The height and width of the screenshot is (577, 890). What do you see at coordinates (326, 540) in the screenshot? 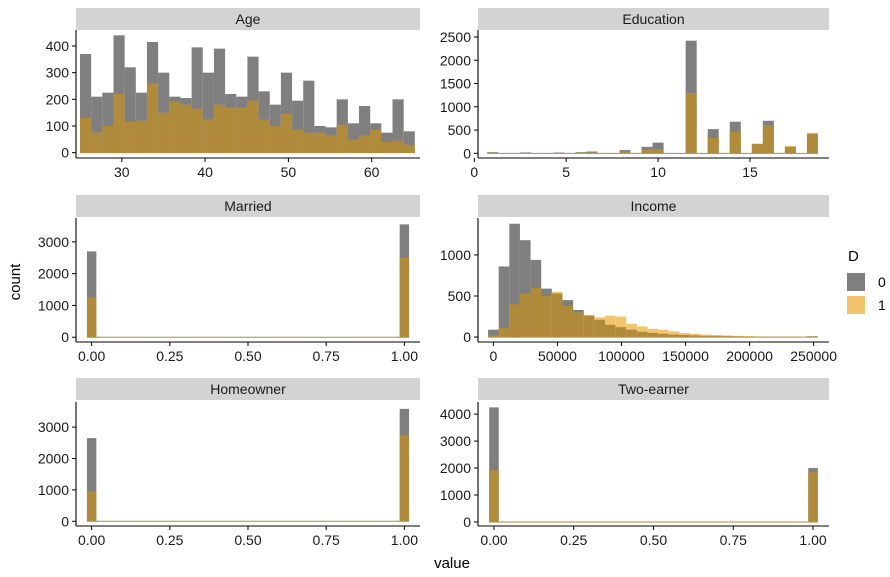
I see `panel-homeowner-x-tick-label-3: 0.75` at bounding box center [326, 540].